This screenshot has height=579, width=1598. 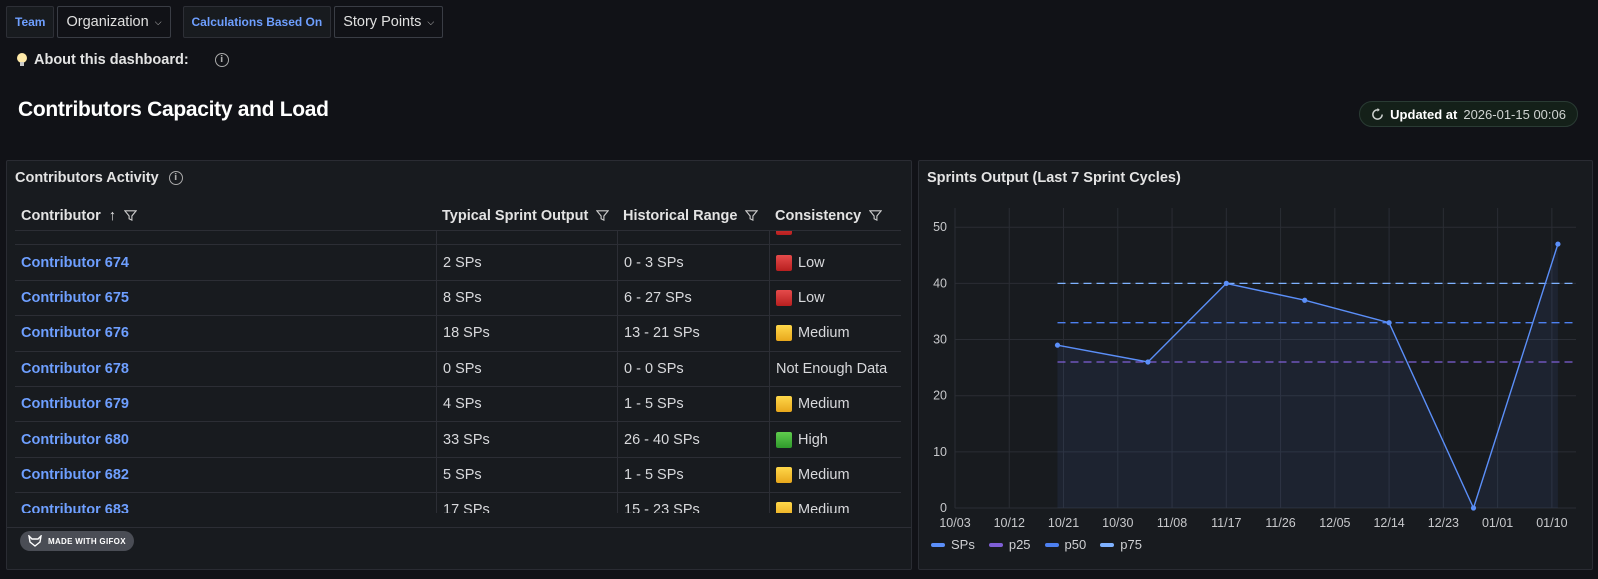 What do you see at coordinates (122, 60) in the screenshot?
I see `about-dashboard: About this dashboard: i` at bounding box center [122, 60].